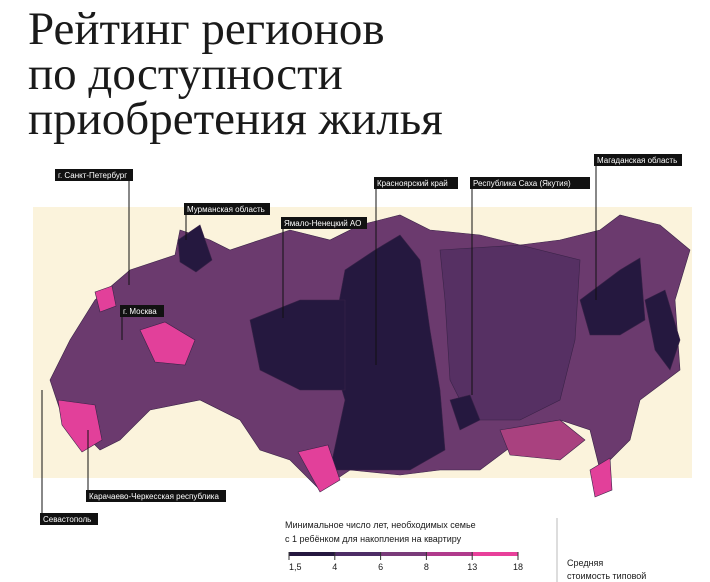 This screenshot has height=582, width=710. I want to click on title-line: приобретения жилья, so click(235, 119).